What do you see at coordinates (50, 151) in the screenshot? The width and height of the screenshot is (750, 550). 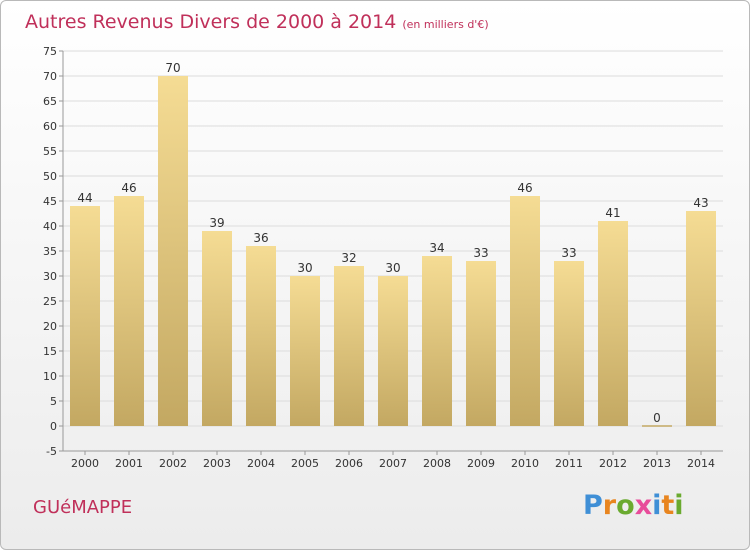 I see `y-tick-label: 55` at bounding box center [50, 151].